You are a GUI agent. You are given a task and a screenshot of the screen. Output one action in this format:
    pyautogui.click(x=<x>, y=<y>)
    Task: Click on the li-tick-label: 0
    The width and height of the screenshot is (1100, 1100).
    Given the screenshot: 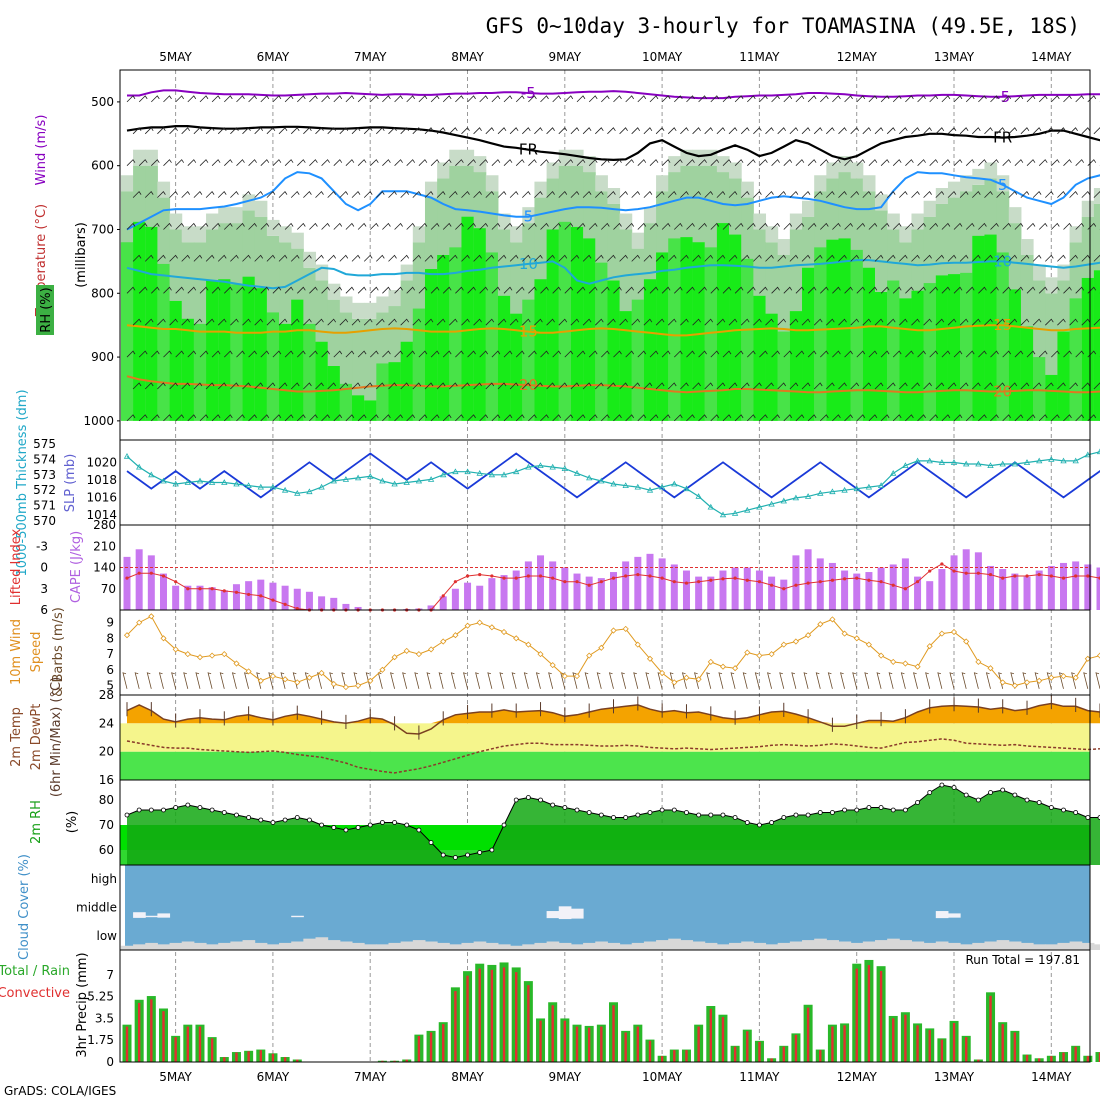 What is the action you would take?
    pyautogui.click(x=44, y=568)
    